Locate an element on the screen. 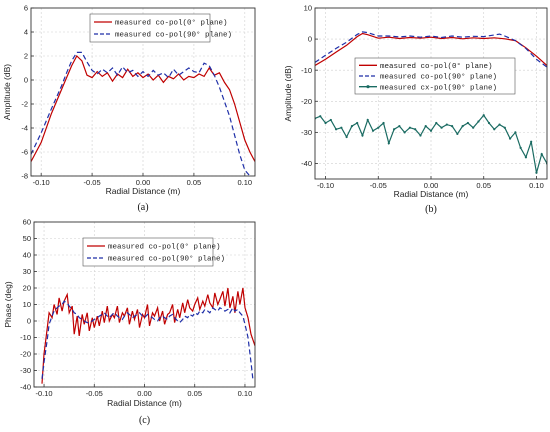  legend-marker is located at coordinates (368, 87).